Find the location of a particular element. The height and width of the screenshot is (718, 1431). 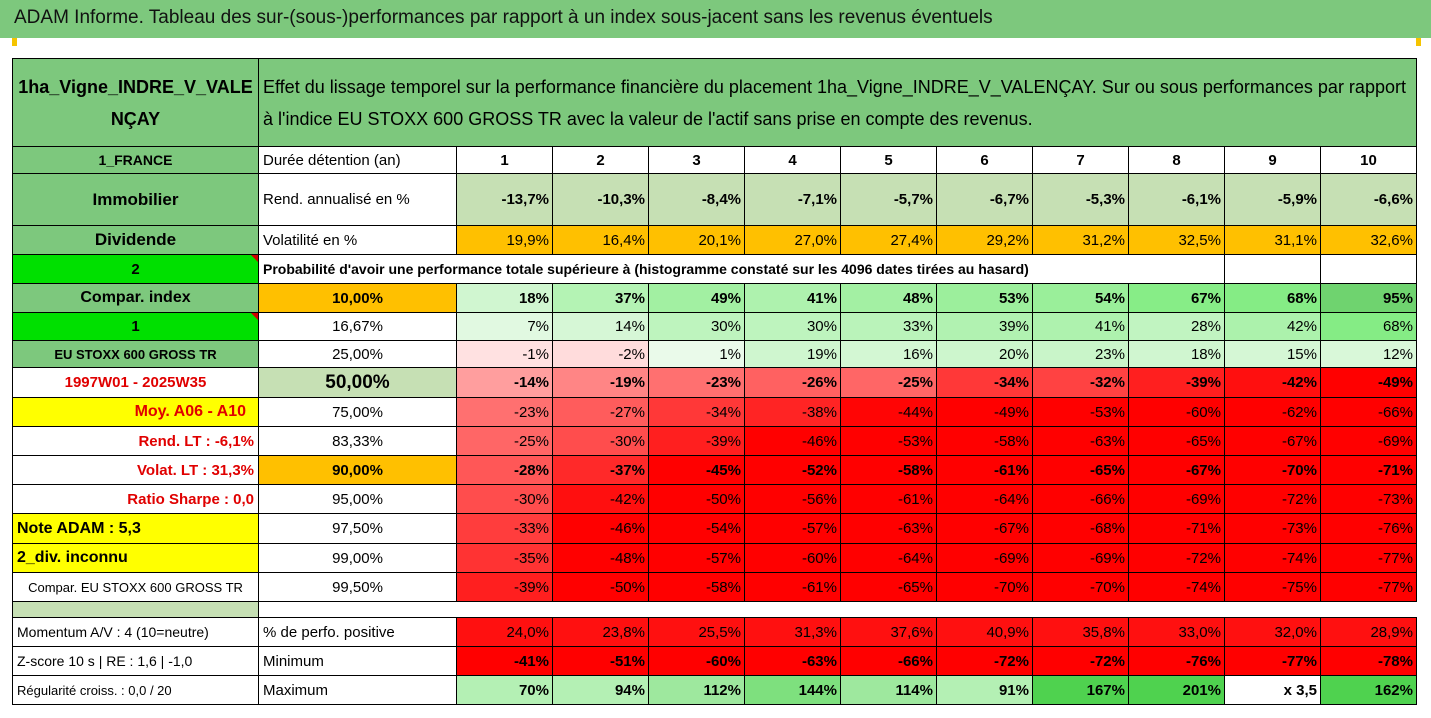

minimum-cell: -41% is located at coordinates (504, 661).